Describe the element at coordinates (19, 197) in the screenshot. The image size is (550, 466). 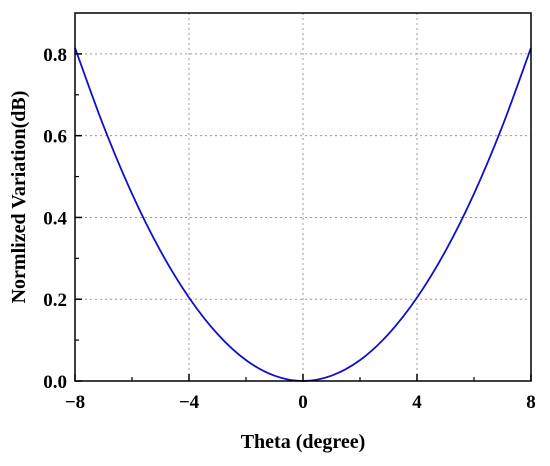
I see `y-axis-title: Normlized Variation(dB)` at that location.